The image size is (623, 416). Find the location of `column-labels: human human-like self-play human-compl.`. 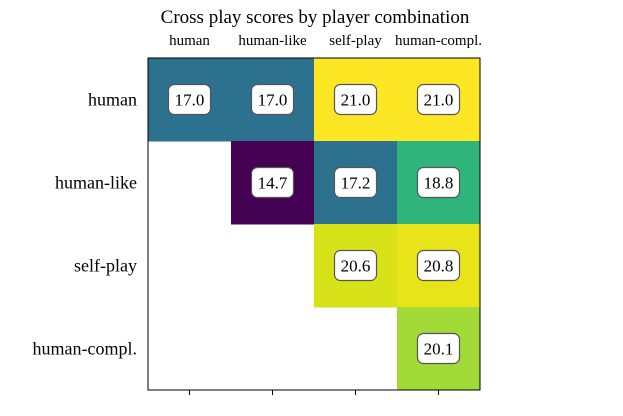

column-labels: human human-like self-play human-compl. is located at coordinates (325, 41).